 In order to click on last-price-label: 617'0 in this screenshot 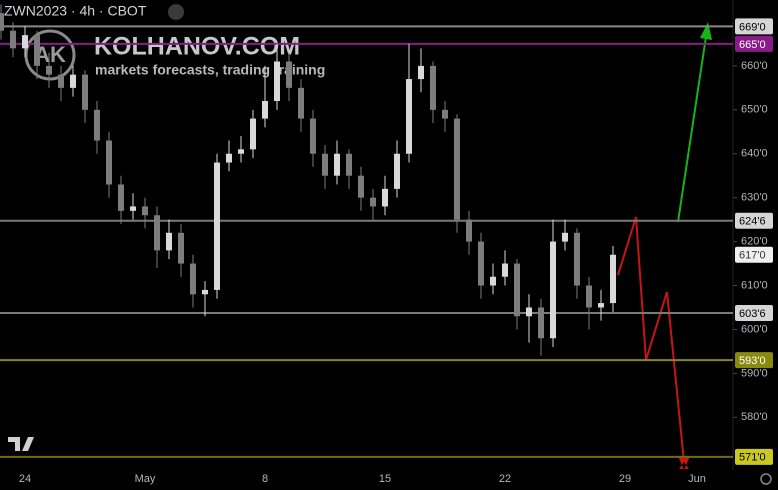, I will do `click(752, 256)`.